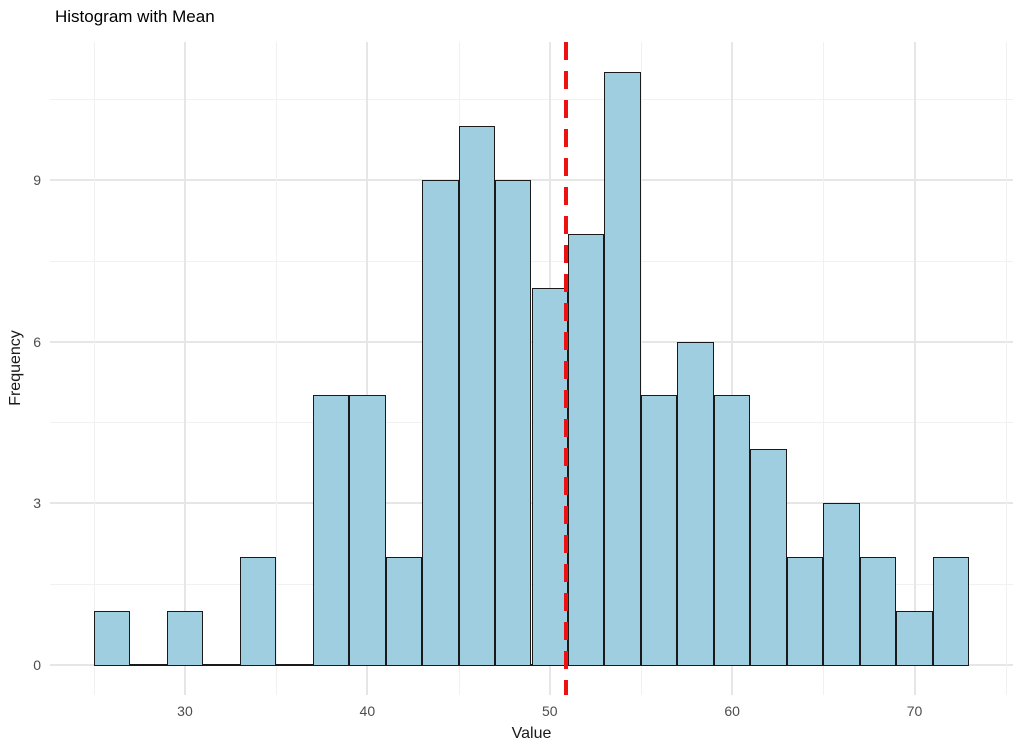  Describe the element at coordinates (531, 665) in the screenshot. I see `histogram-baseline` at that location.